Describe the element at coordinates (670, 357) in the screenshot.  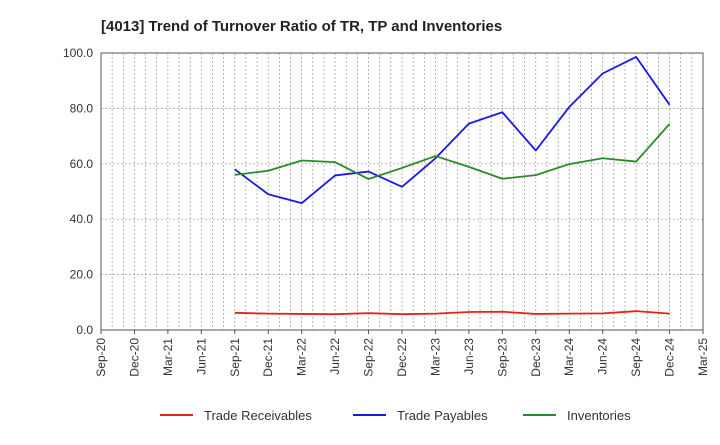
I see `x-tick-label: Dec-24` at that location.